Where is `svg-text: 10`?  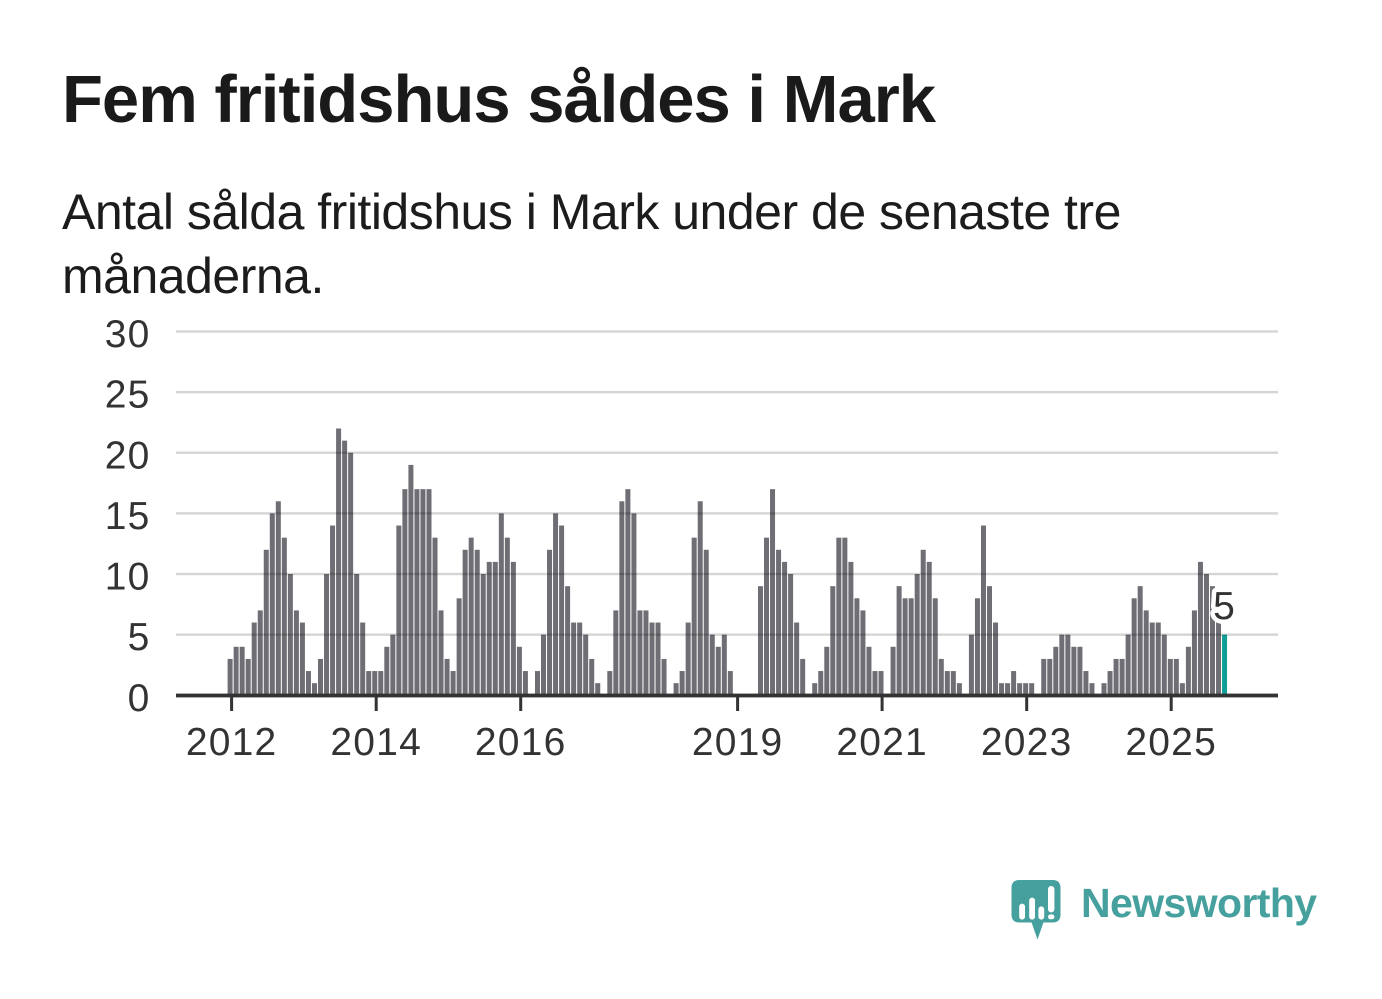
svg-text: 10 is located at coordinates (128, 577).